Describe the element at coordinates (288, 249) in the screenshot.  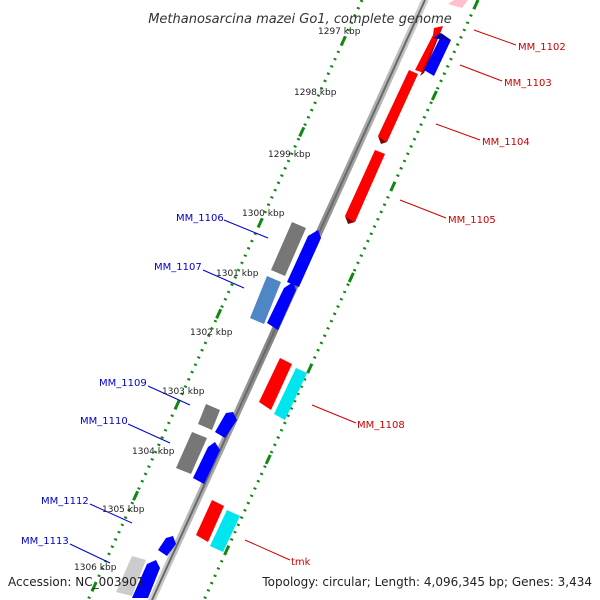
I see `gene-mm-1106-gray` at that location.